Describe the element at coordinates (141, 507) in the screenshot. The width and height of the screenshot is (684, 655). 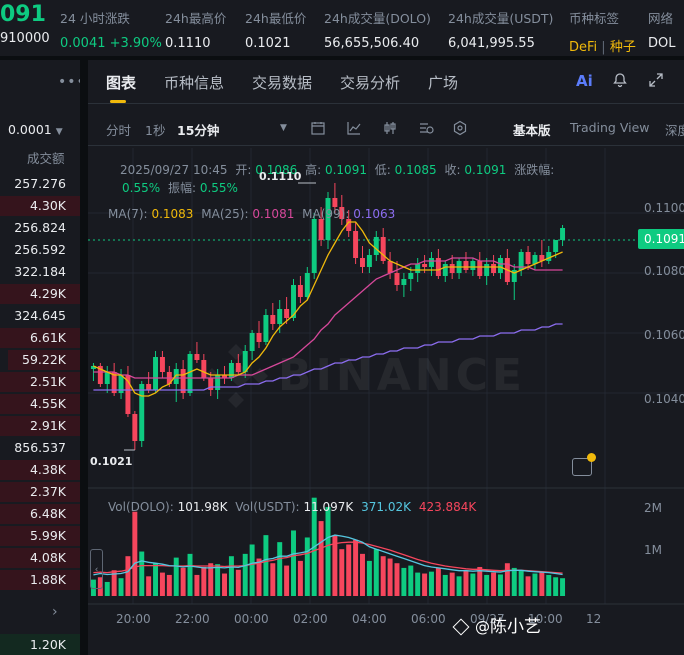
I see `vol-dolo-label: Vol(DOLO):` at that location.